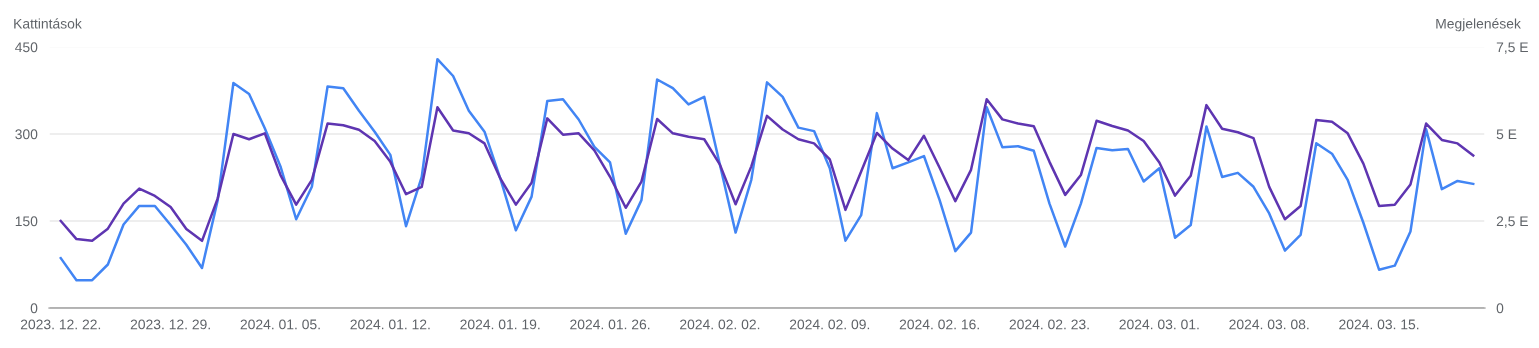  I want to click on x-tick-label: 2023. 12. 22., so click(60, 324).